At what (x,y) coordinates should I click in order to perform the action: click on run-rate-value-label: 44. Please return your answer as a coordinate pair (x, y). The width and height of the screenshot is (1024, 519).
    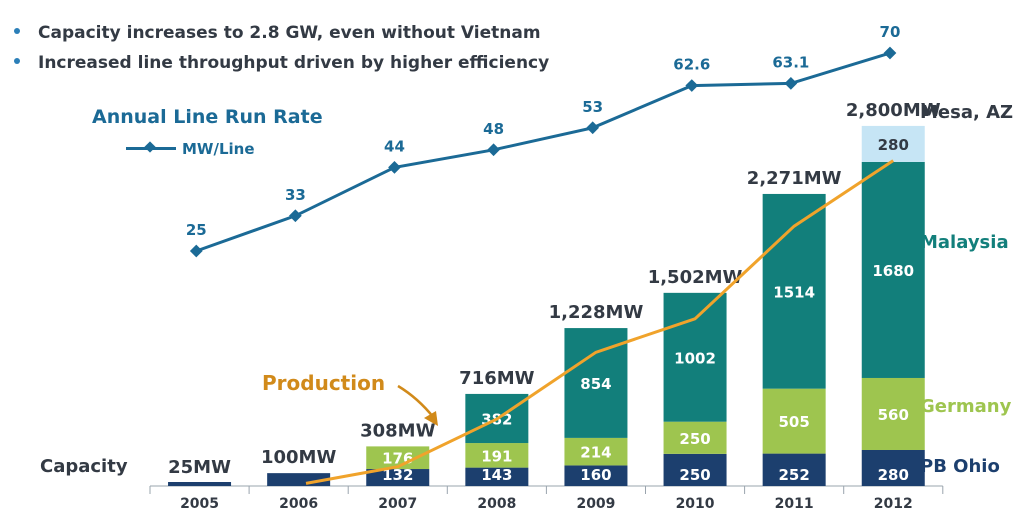
    Looking at the image, I should click on (394, 146).